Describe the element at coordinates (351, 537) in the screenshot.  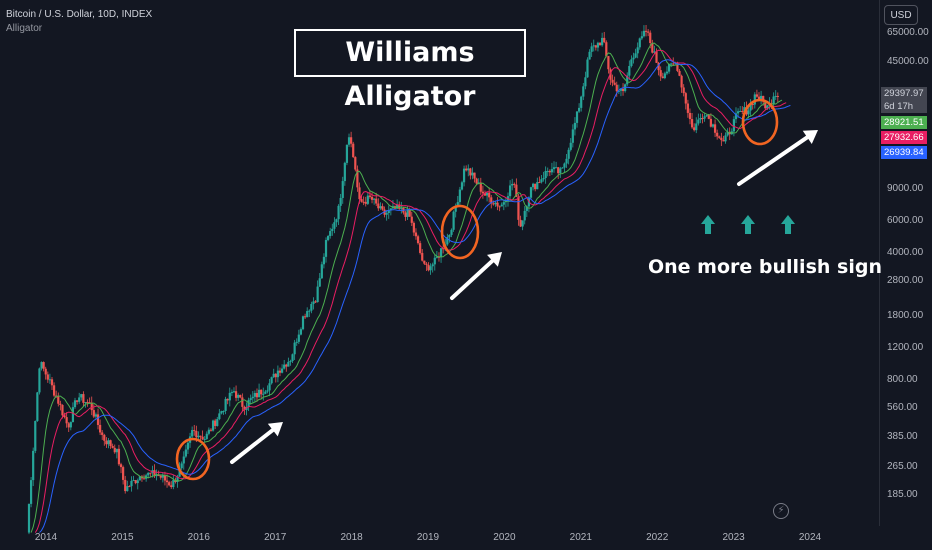
I see `time-tick: 2018` at that location.